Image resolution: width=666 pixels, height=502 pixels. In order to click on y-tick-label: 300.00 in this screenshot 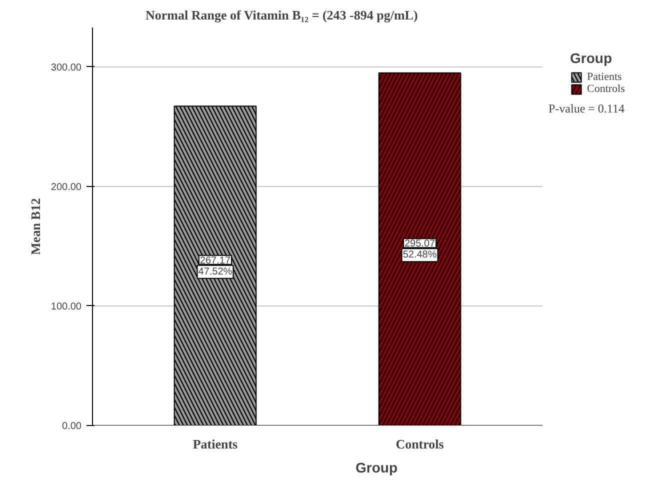, I will do `click(66, 68)`.